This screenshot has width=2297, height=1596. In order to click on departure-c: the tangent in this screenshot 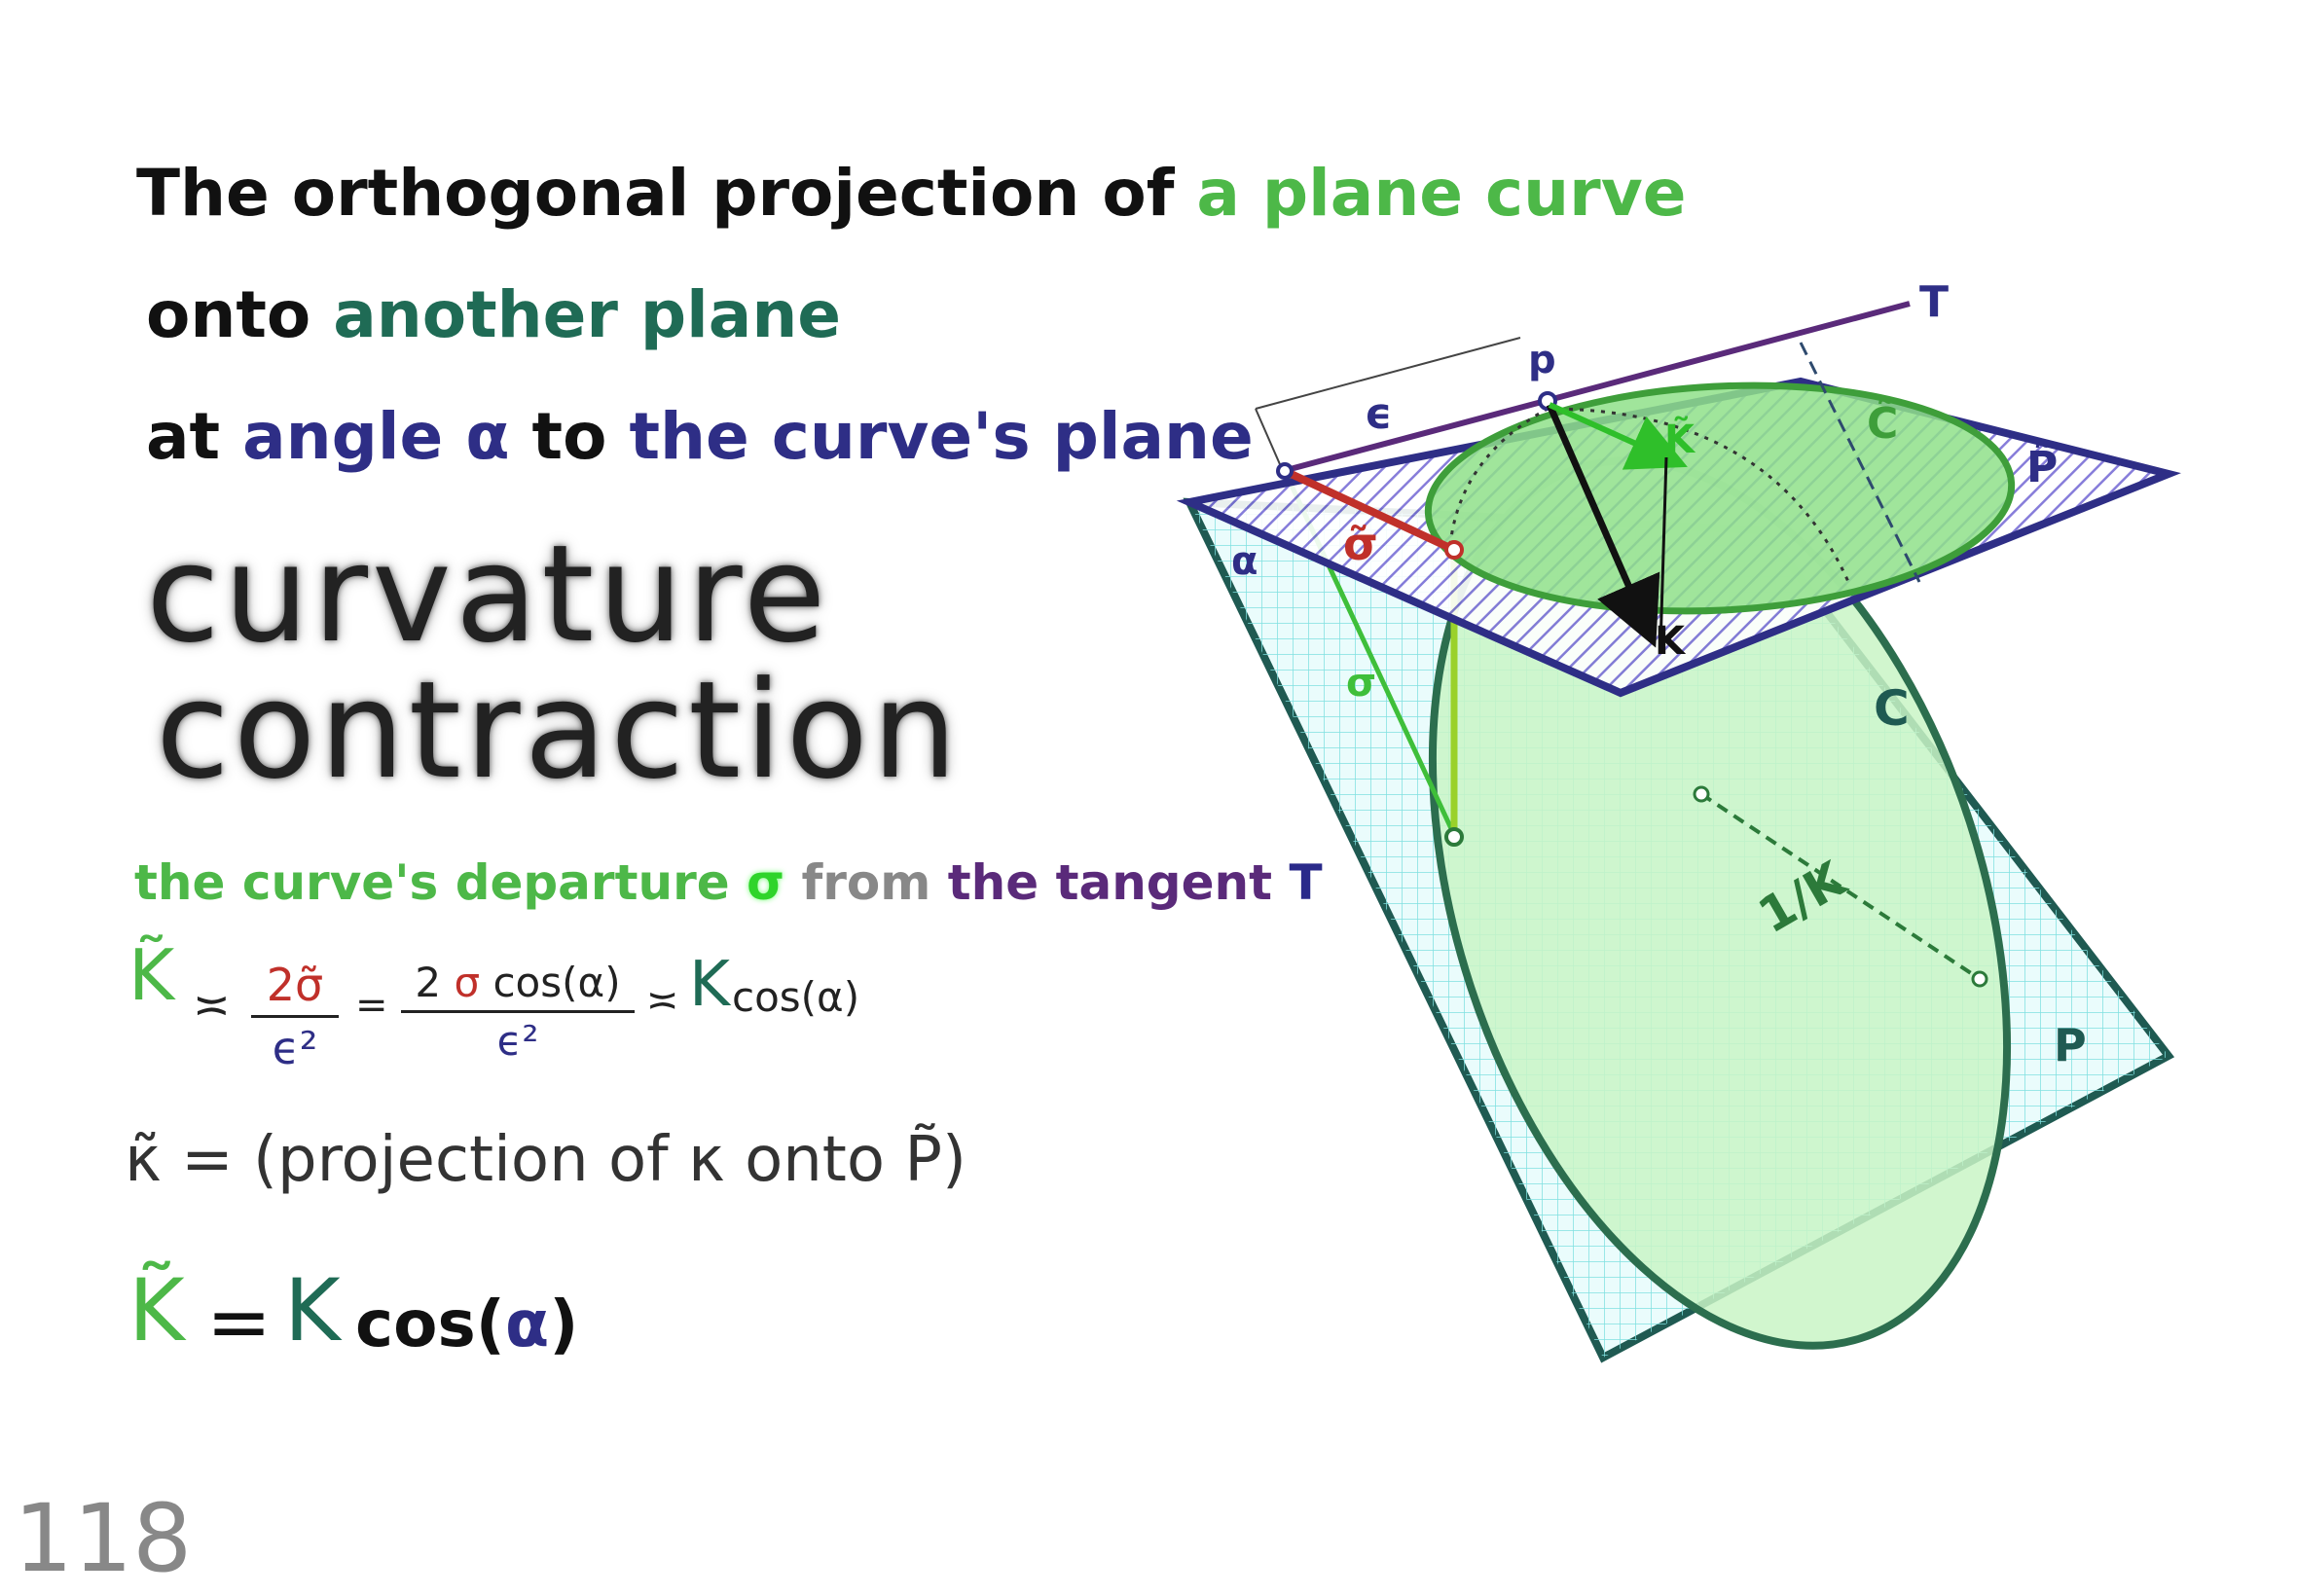, I will do `click(1110, 883)`.